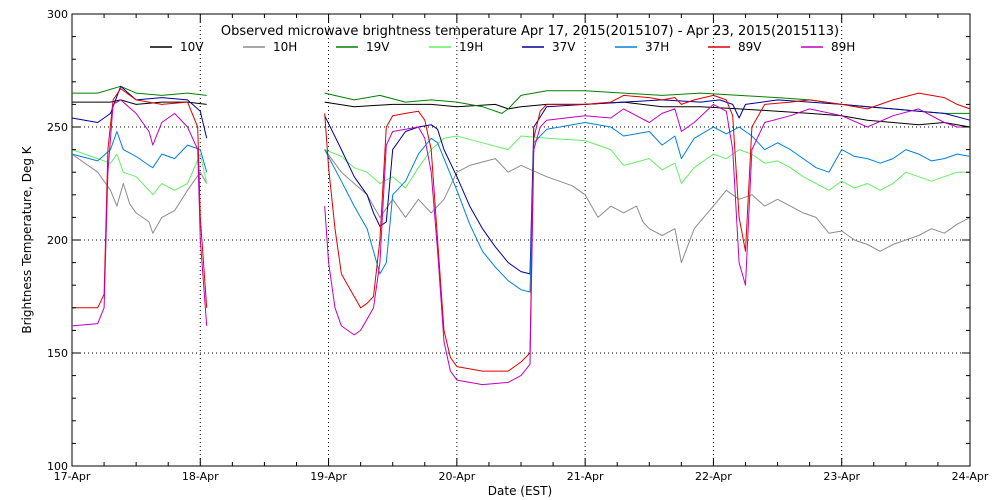 Image resolution: width=1000 pixels, height=500 pixels. I want to click on series-19V, so click(521, 99).